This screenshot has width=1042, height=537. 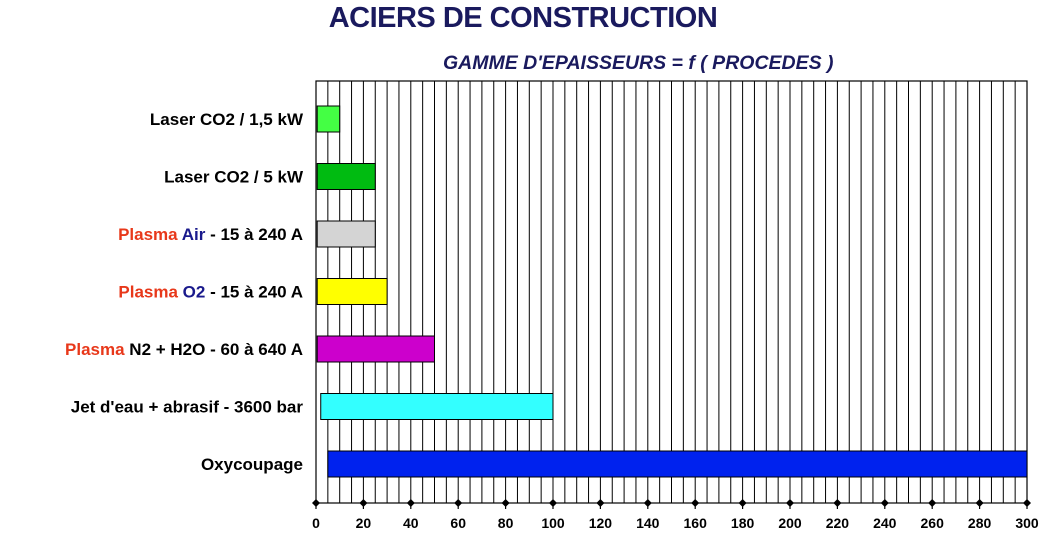 I want to click on x-tick-label: 140, so click(x=648, y=523).